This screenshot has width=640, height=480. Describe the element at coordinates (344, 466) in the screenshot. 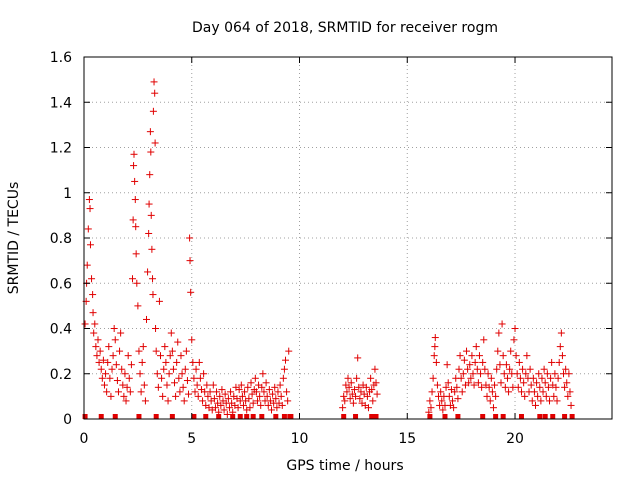

I see `x-axis-label: GPS time / hours` at that location.